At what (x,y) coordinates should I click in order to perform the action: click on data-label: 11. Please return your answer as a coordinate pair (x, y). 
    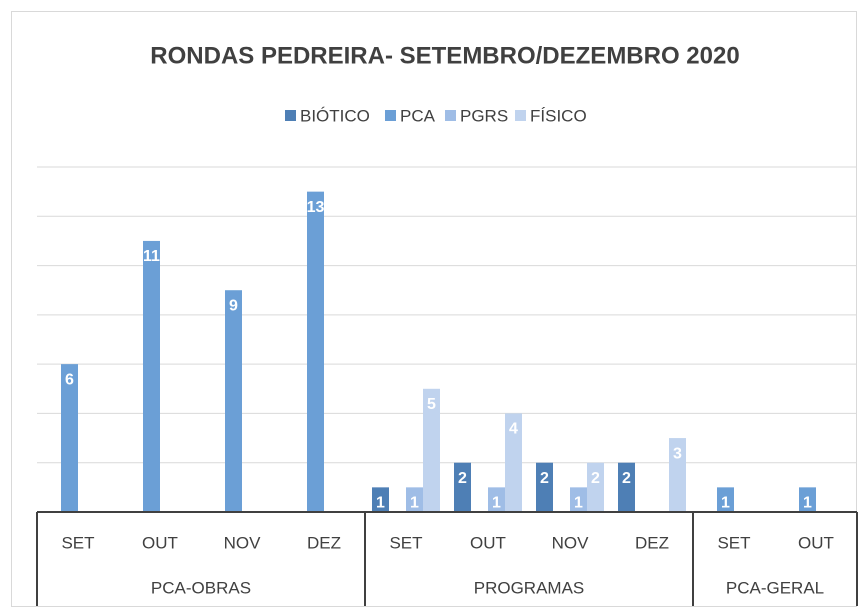
    Looking at the image, I should click on (151, 256).